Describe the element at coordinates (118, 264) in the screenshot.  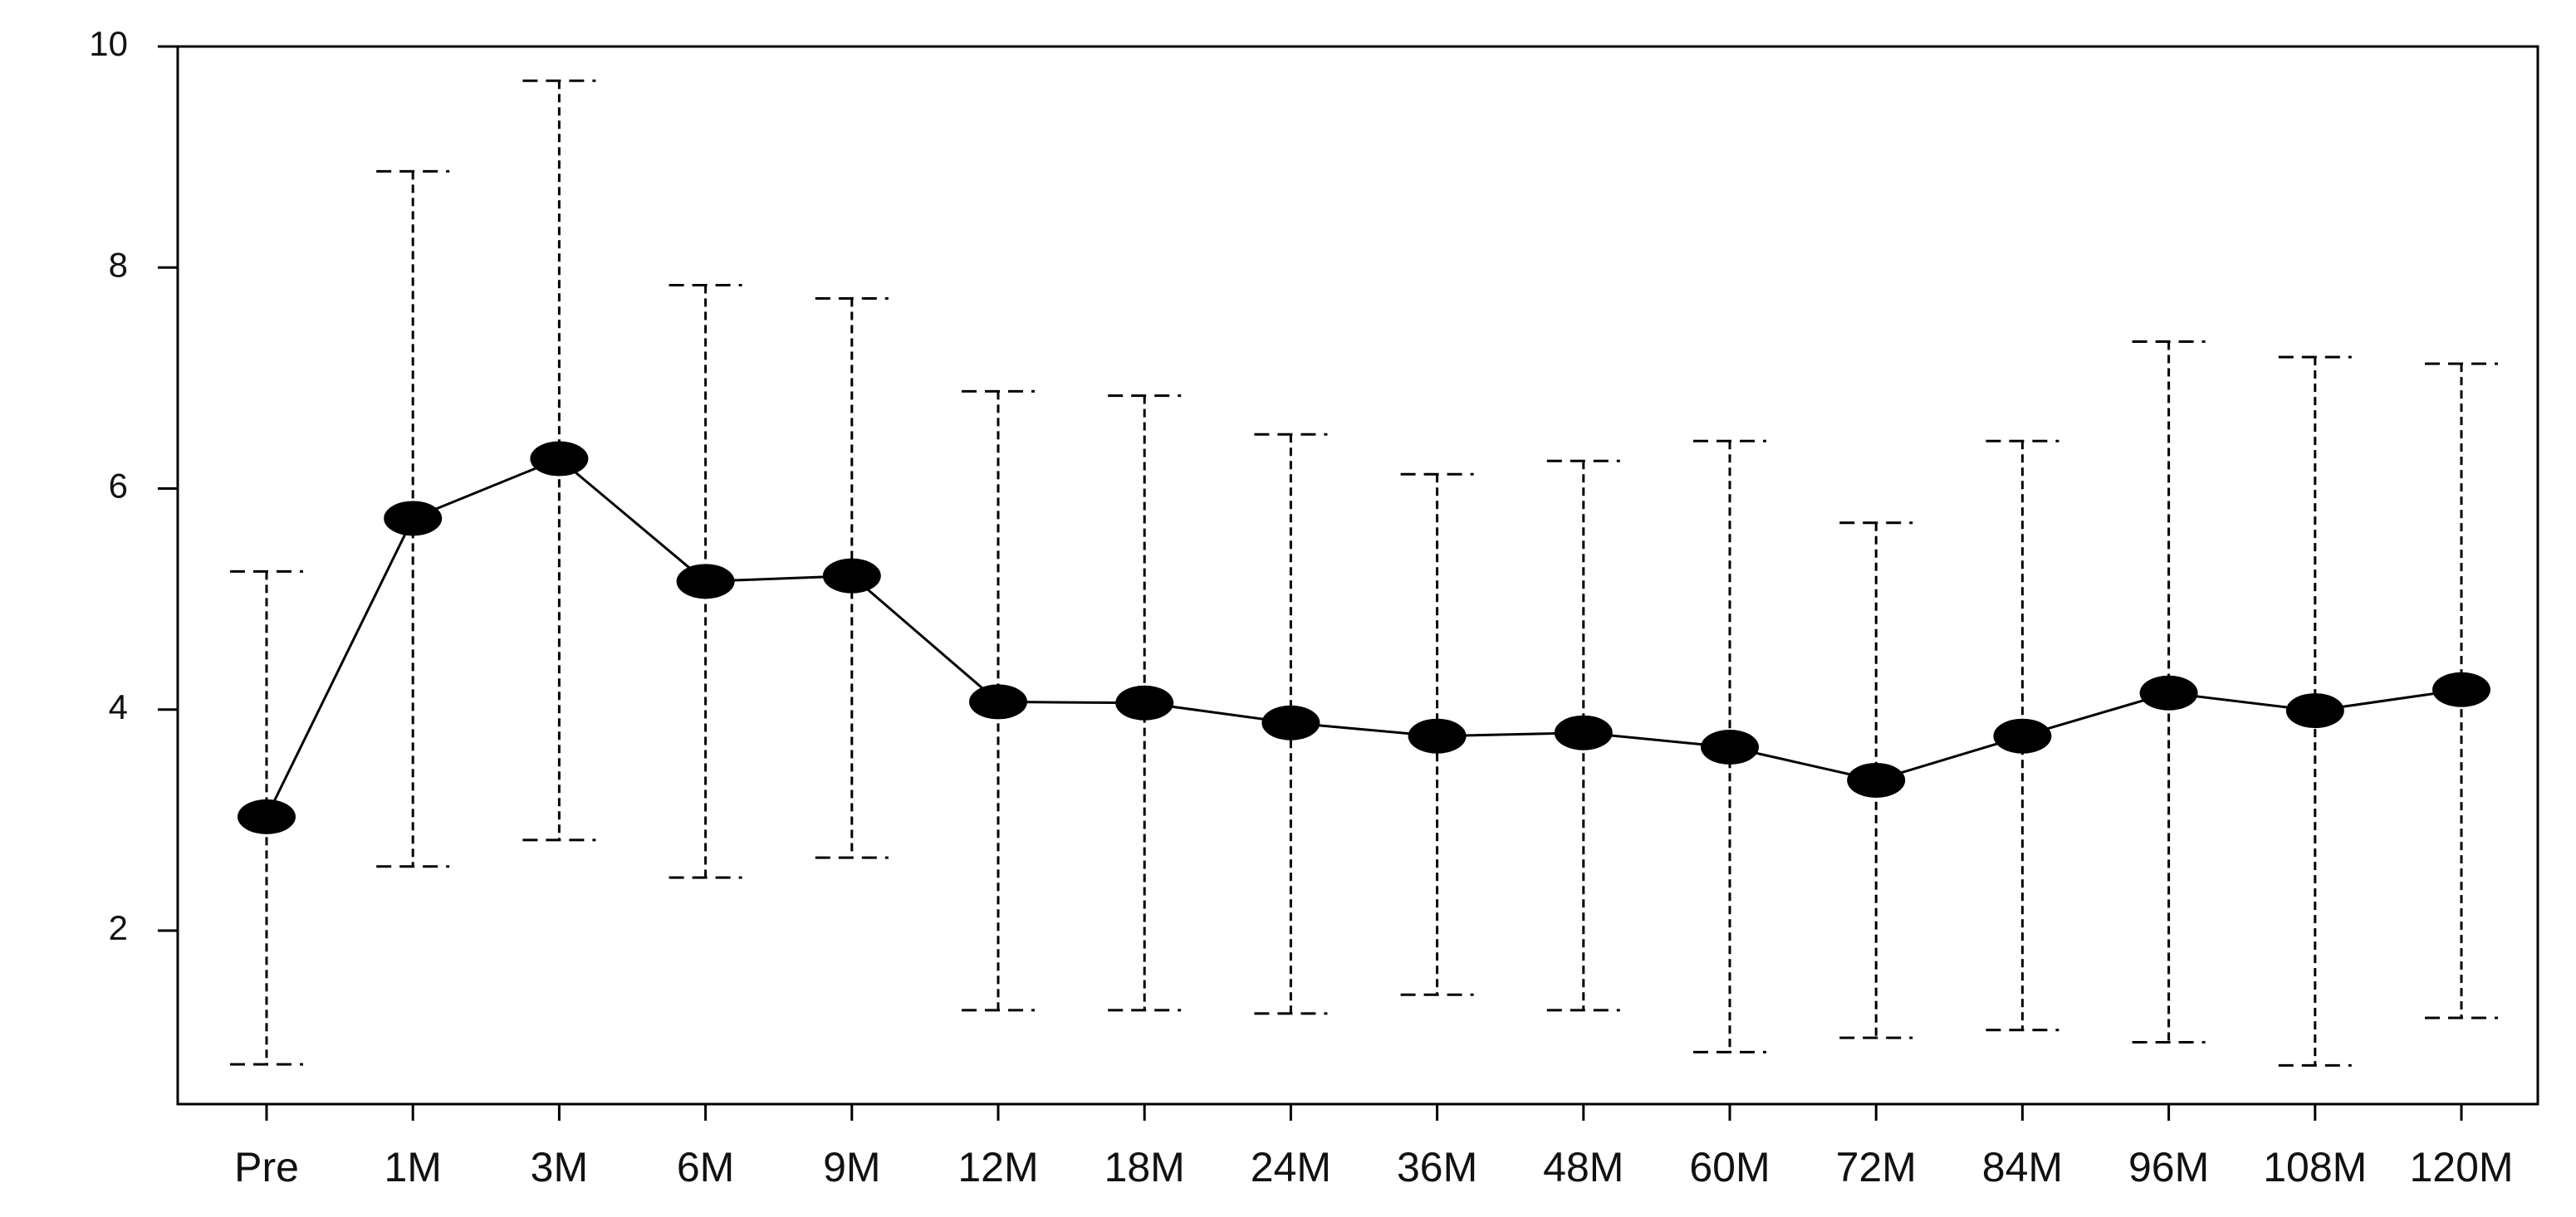
I see `y-tick-label: 8` at that location.